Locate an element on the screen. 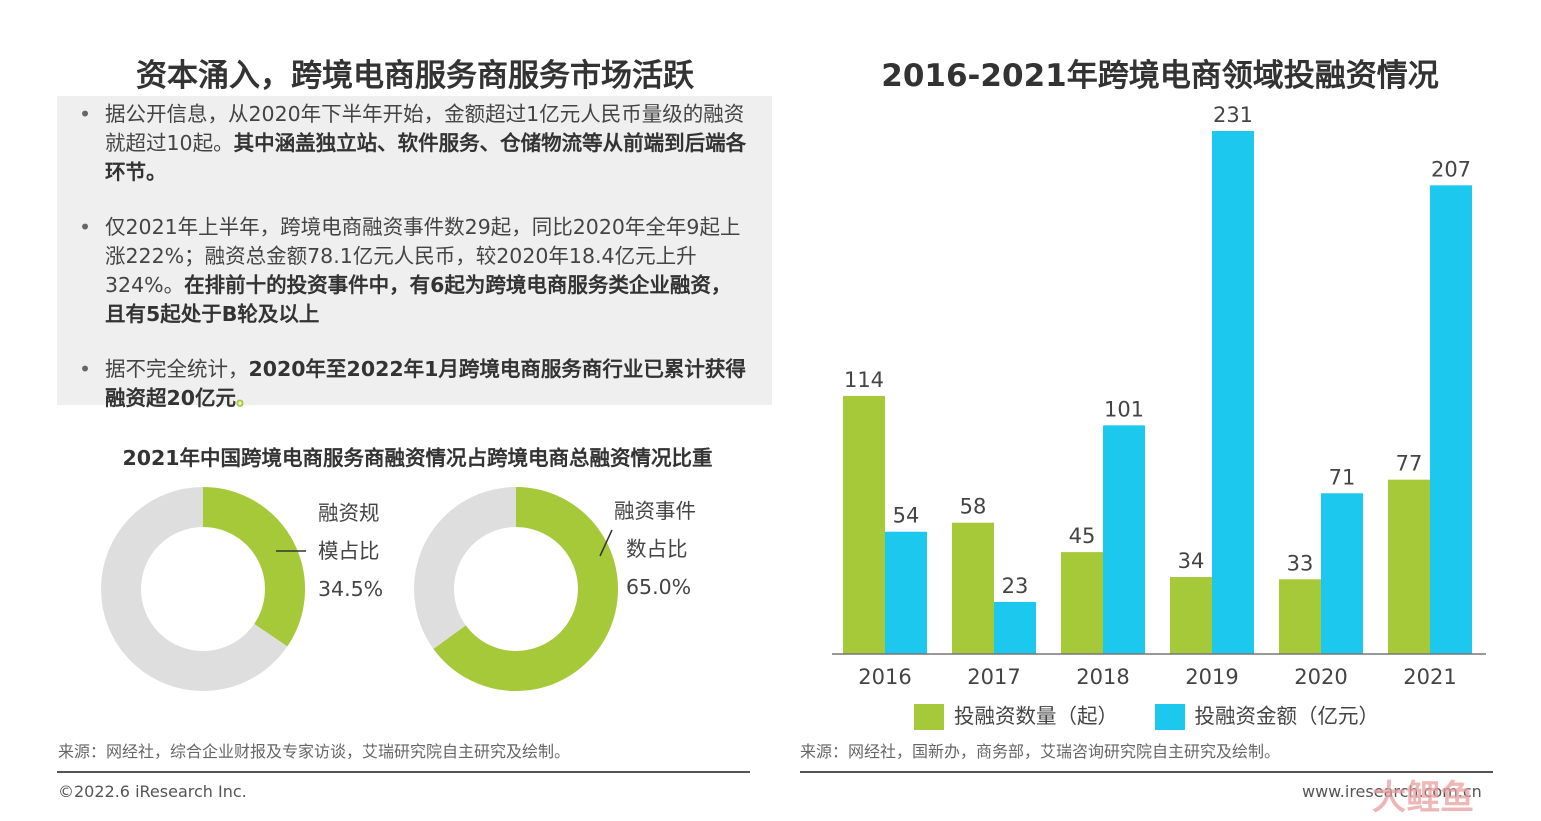 The height and width of the screenshot is (821, 1541). right-source: 来源：网经社，国新办，商务部，艾瑞咨询研究院自主研究及绘制。 is located at coordinates (1040, 751).